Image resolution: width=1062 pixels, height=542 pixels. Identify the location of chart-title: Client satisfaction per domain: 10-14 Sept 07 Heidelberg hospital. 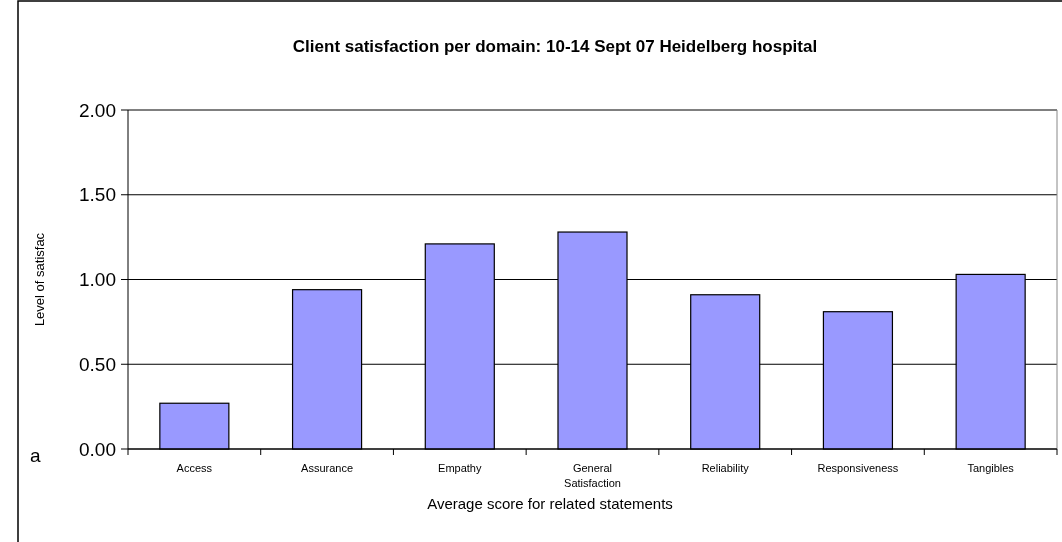
(555, 46).